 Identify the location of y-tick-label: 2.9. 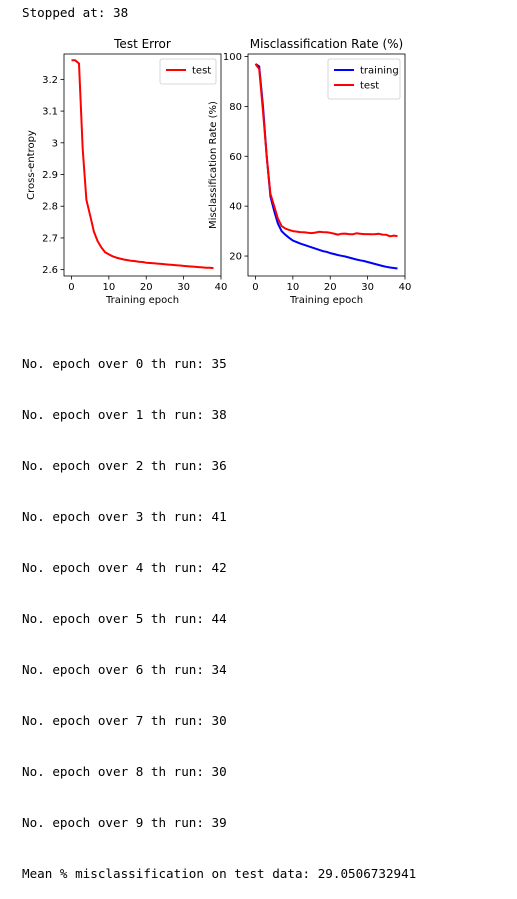
(50, 175).